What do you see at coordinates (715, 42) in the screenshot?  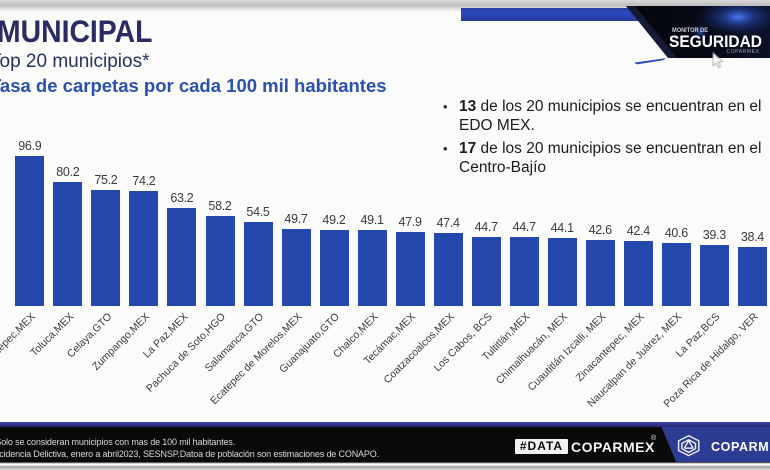 I see `svg-text: SEGURIDAD` at bounding box center [715, 42].